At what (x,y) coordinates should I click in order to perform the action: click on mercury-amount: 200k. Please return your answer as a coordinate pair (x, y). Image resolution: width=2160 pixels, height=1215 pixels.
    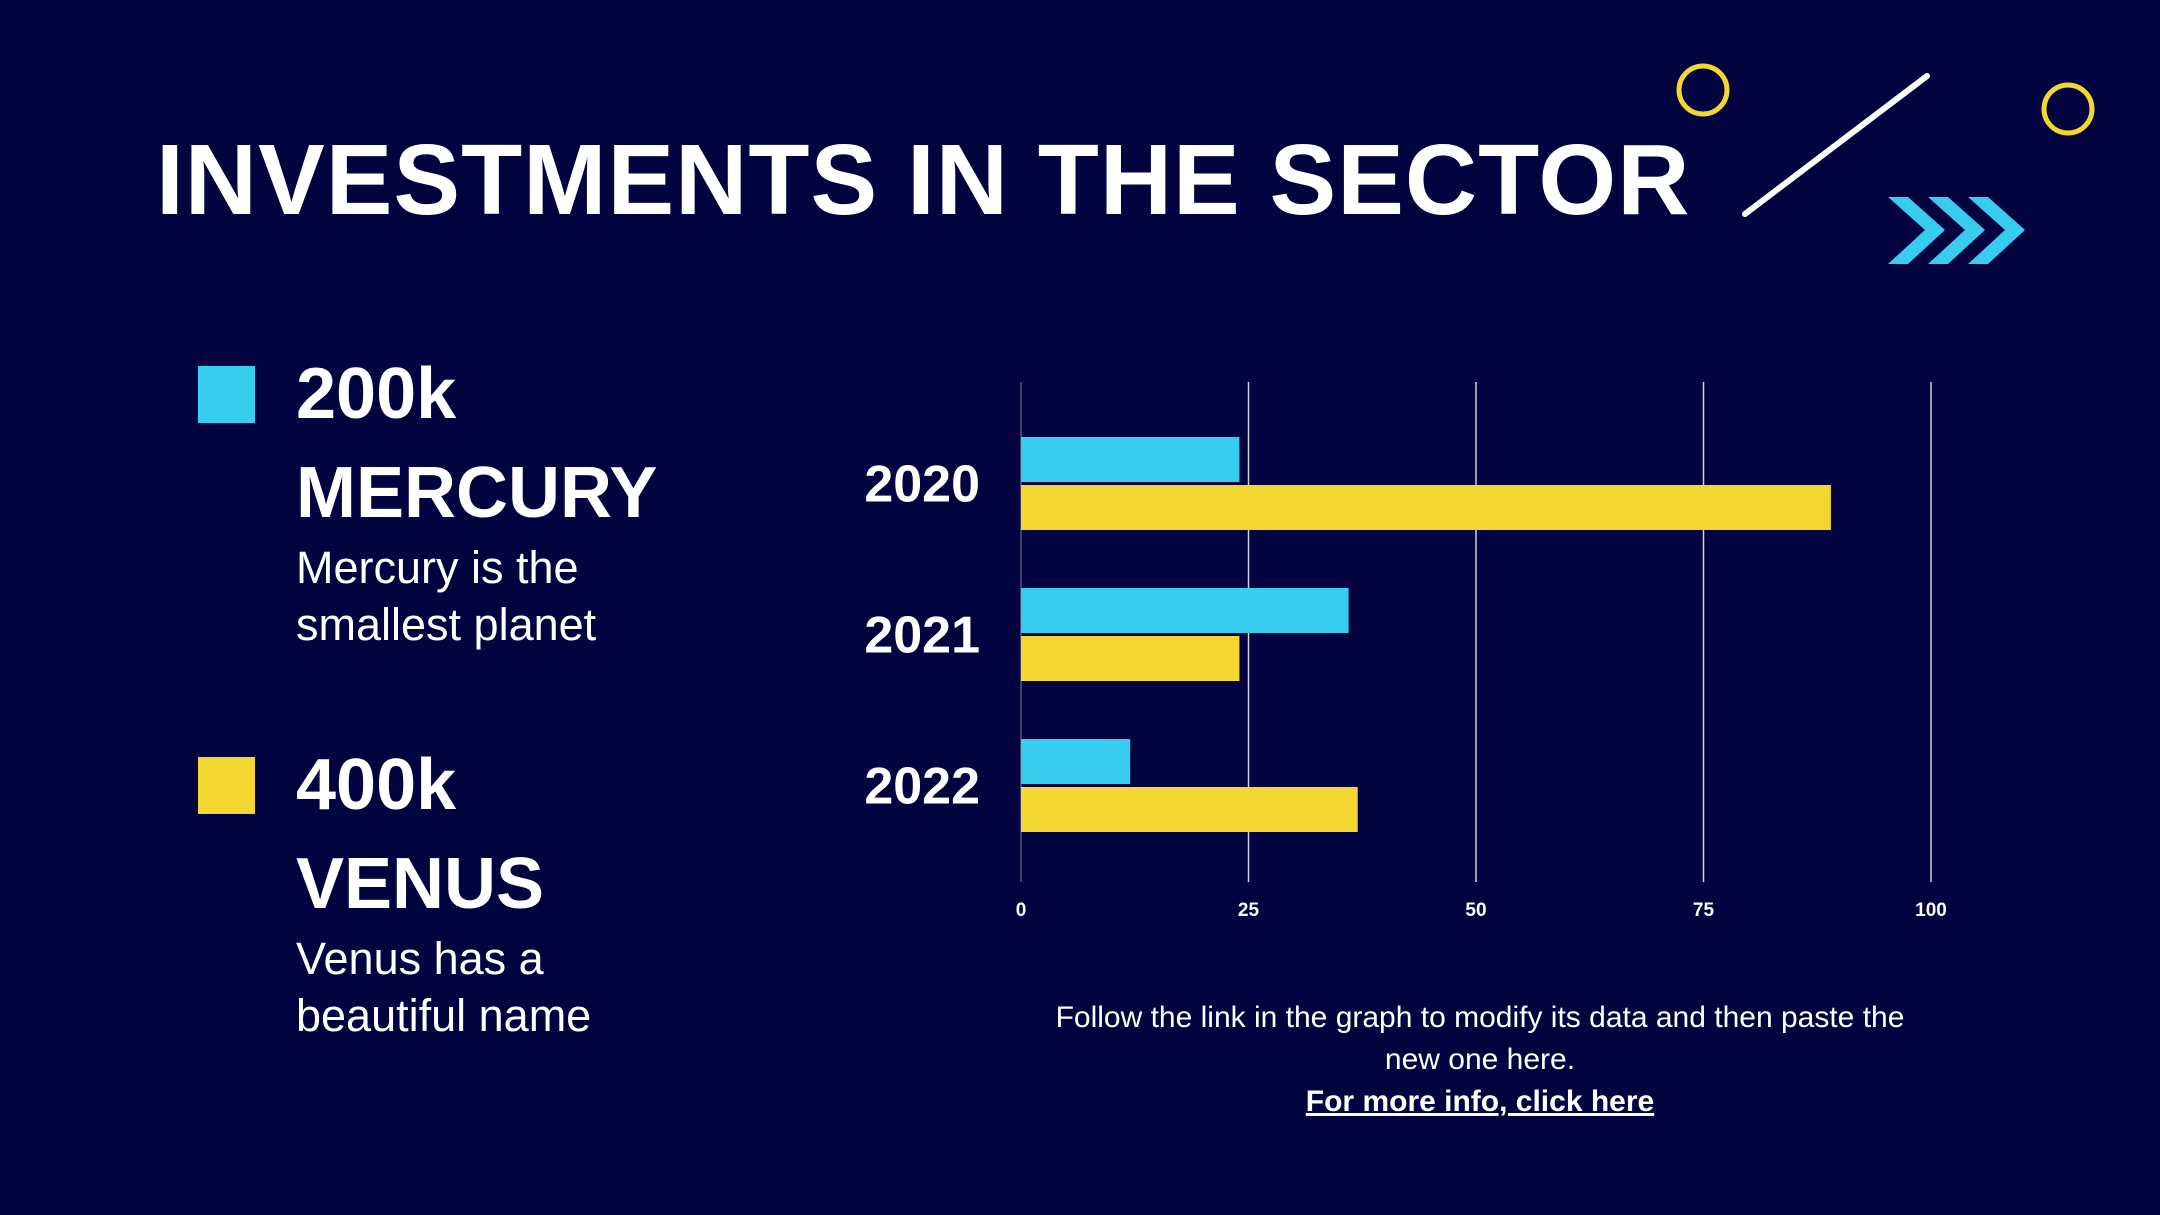
    Looking at the image, I should click on (376, 394).